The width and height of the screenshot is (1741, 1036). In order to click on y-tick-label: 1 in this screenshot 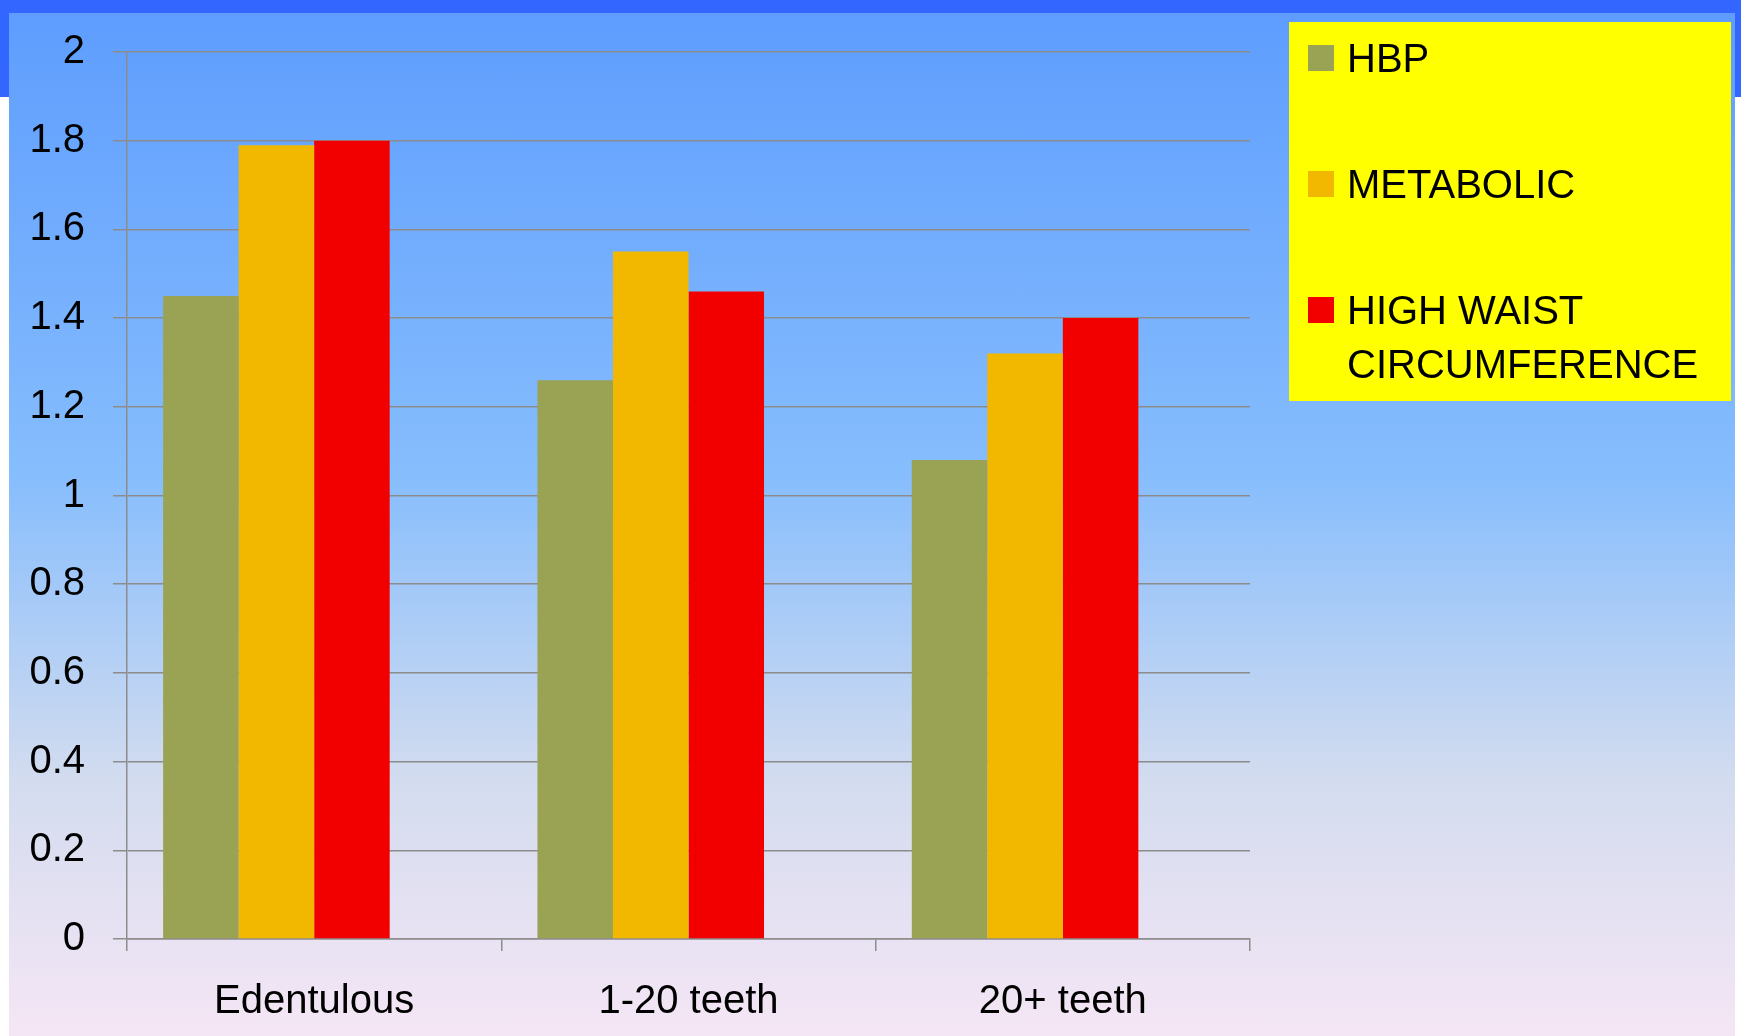, I will do `click(73, 492)`.